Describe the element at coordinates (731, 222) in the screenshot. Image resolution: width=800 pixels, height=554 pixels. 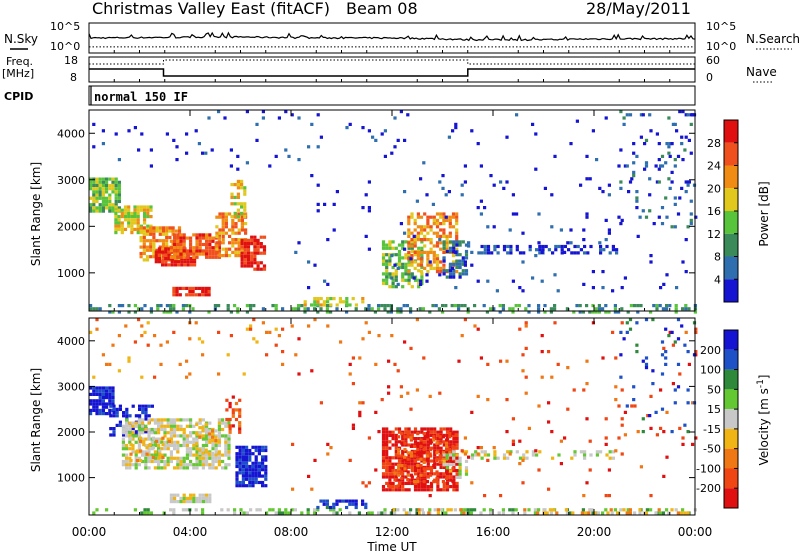
I see `colorbar-segment` at that location.